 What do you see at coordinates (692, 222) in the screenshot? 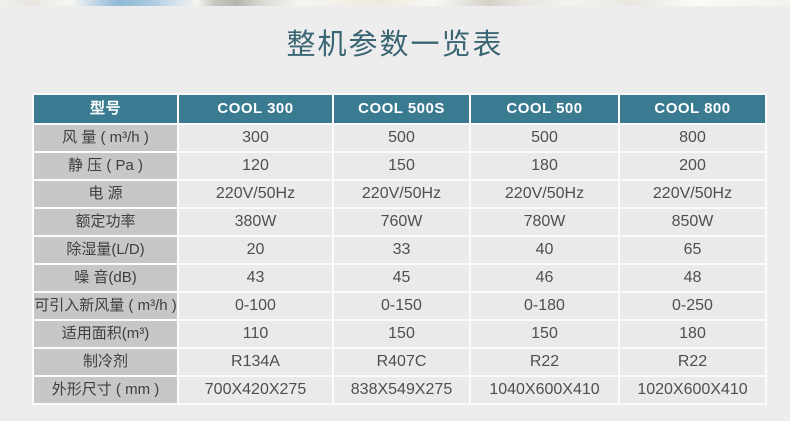
I see `value-cell: 850W` at bounding box center [692, 222].